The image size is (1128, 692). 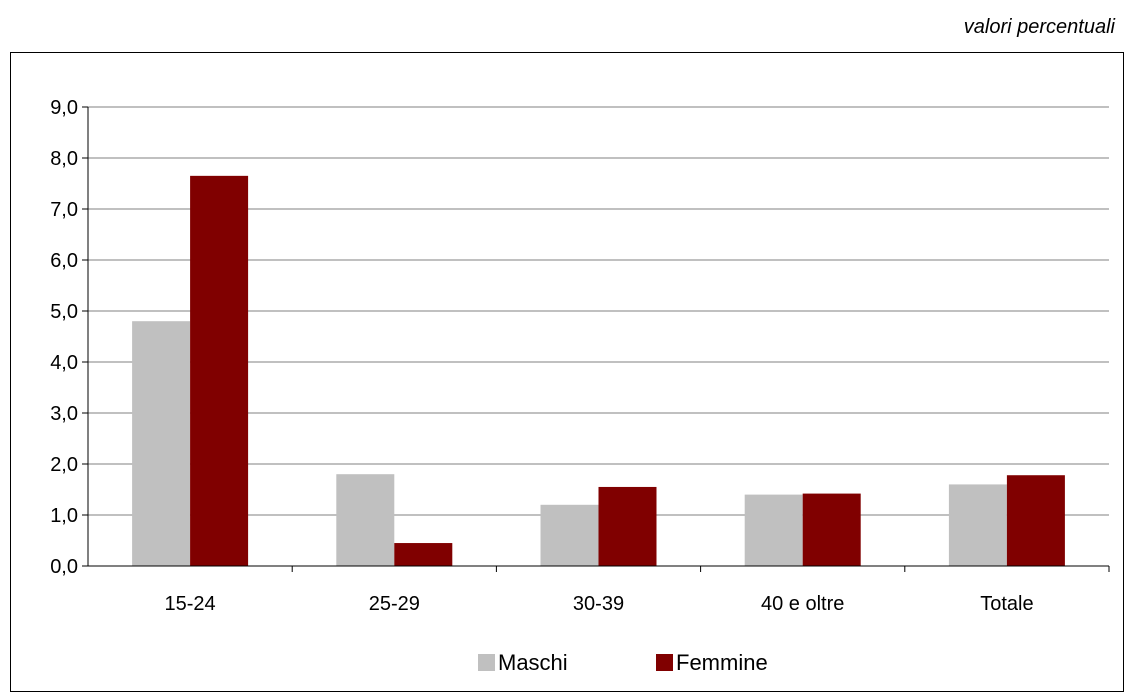 What do you see at coordinates (69, 337) in the screenshot?
I see `y-axis-ticks: 0,0 1,0 2,0 3,0 4,0 5,0 6,0 7,0 8,0 9,0` at bounding box center [69, 337].